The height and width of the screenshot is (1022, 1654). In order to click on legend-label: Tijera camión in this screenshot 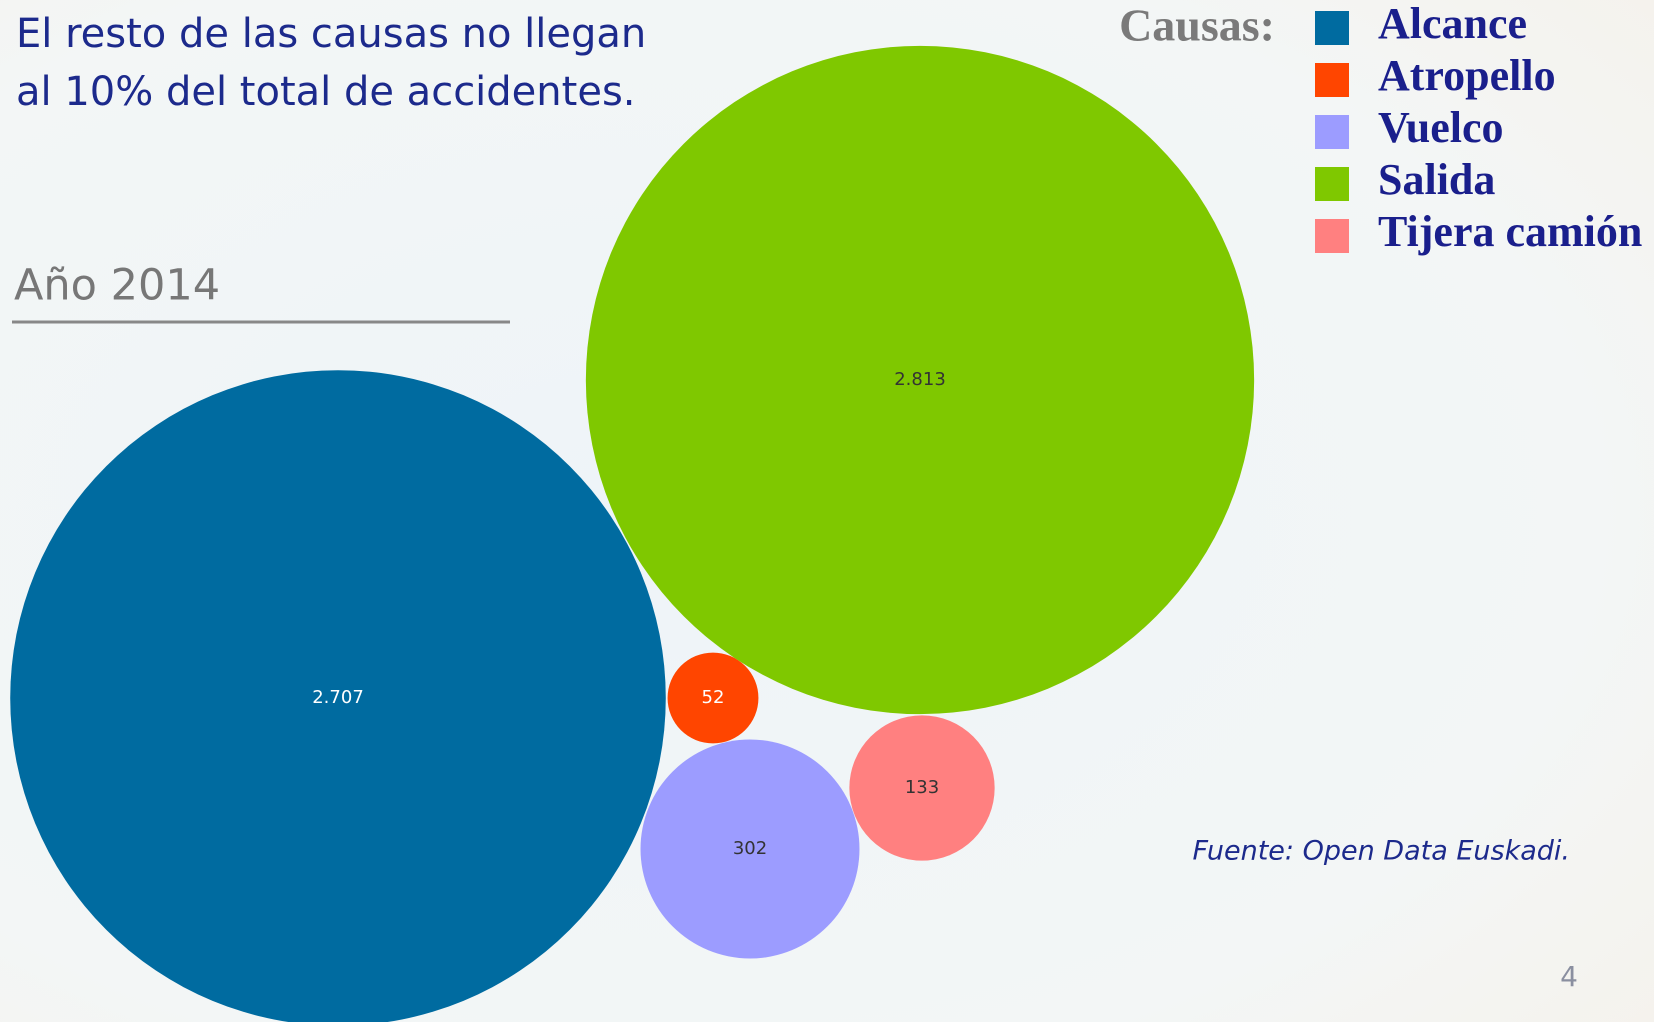, I will do `click(1510, 231)`.